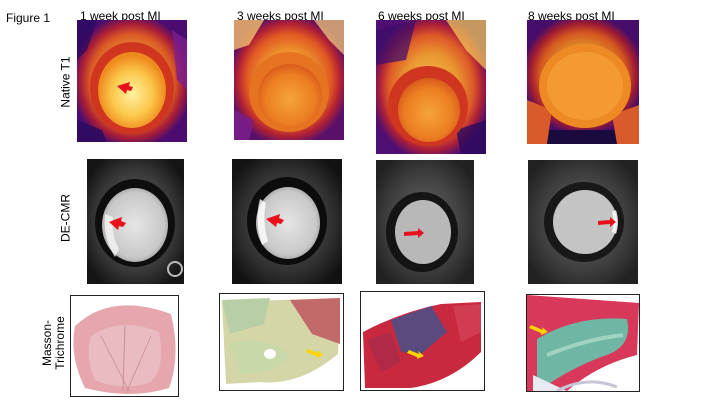 The image size is (720, 405). What do you see at coordinates (28, 18) in the screenshot?
I see `figure-label: Figure 1` at bounding box center [28, 18].